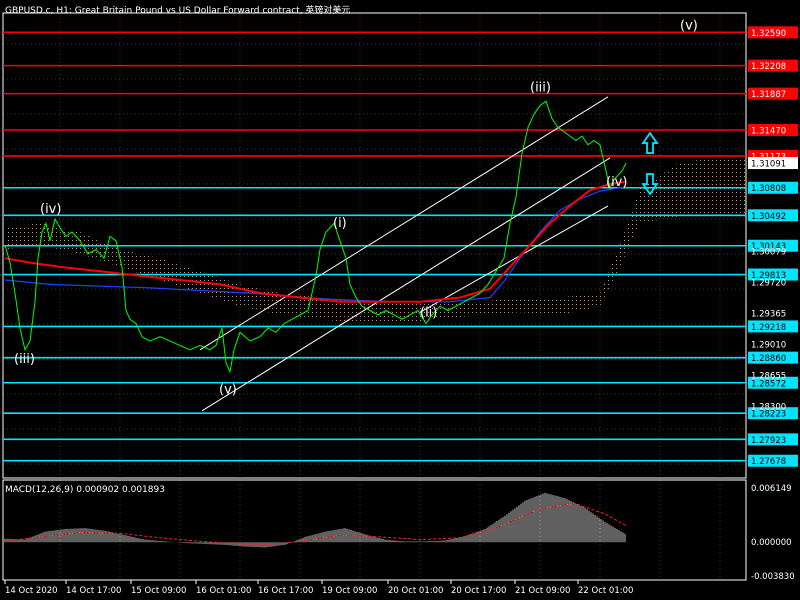 The width and height of the screenshot is (800, 600). What do you see at coordinates (223, 591) in the screenshot?
I see `time-axis-label: 16 Oct 01:00` at bounding box center [223, 591].